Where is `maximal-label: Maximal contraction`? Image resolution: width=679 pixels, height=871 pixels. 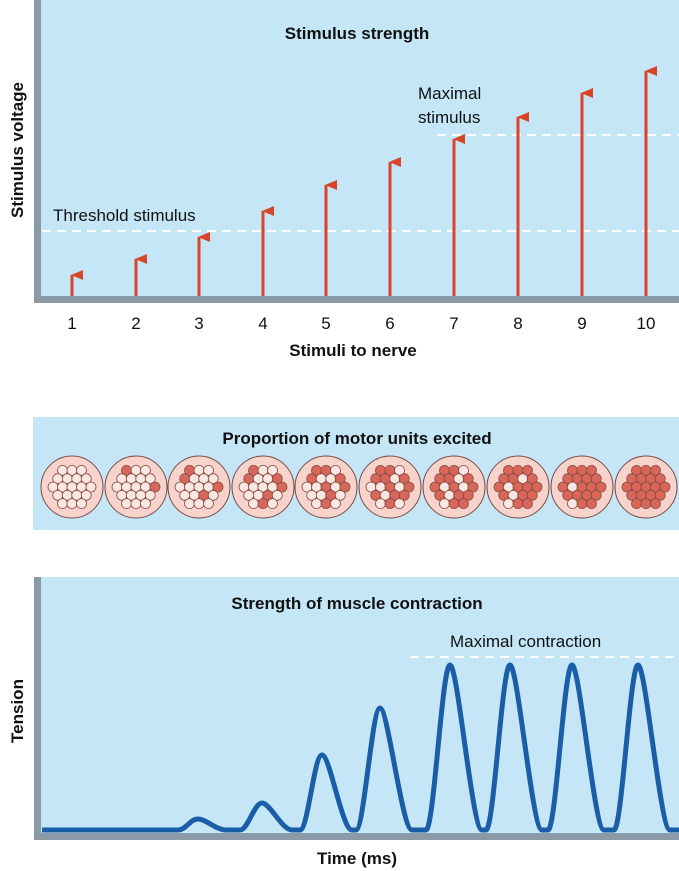
maximal-label: Maximal contraction is located at coordinates (525, 641).